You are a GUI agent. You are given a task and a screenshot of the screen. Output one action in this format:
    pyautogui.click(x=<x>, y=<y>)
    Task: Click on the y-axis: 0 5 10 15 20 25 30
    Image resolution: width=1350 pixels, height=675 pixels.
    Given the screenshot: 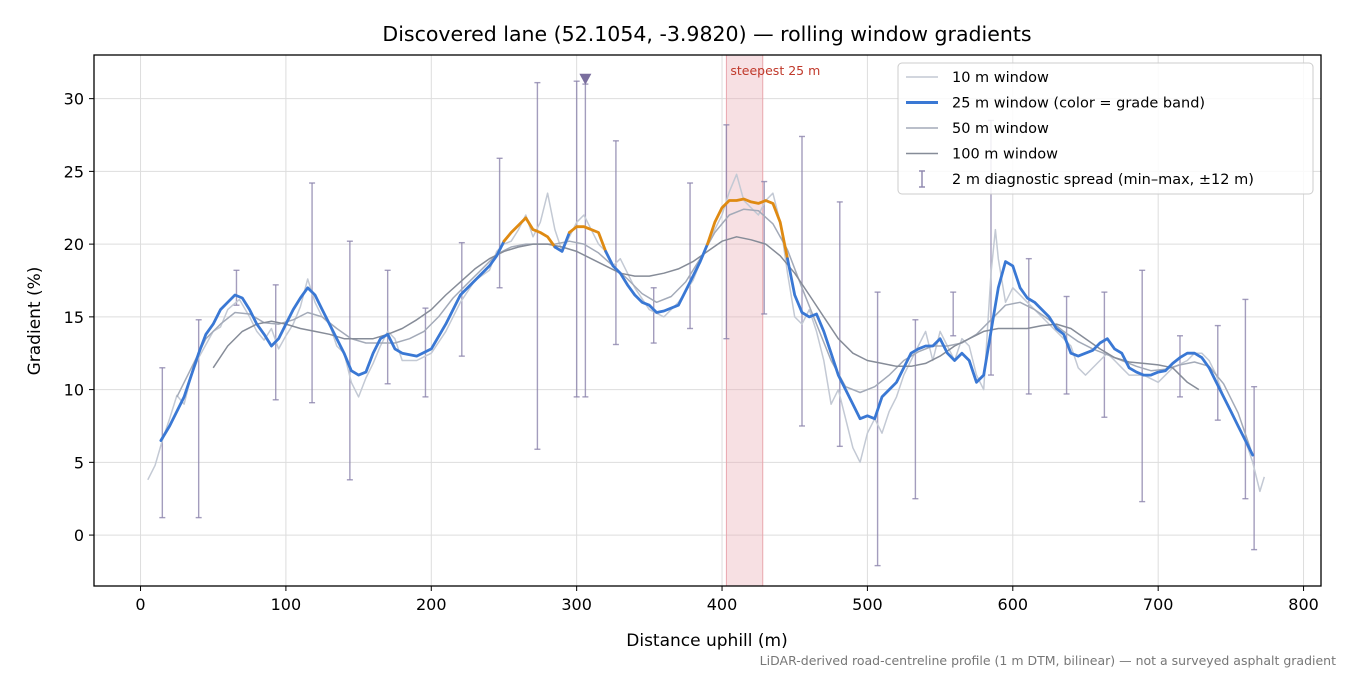 What is the action you would take?
    pyautogui.click(x=79, y=317)
    